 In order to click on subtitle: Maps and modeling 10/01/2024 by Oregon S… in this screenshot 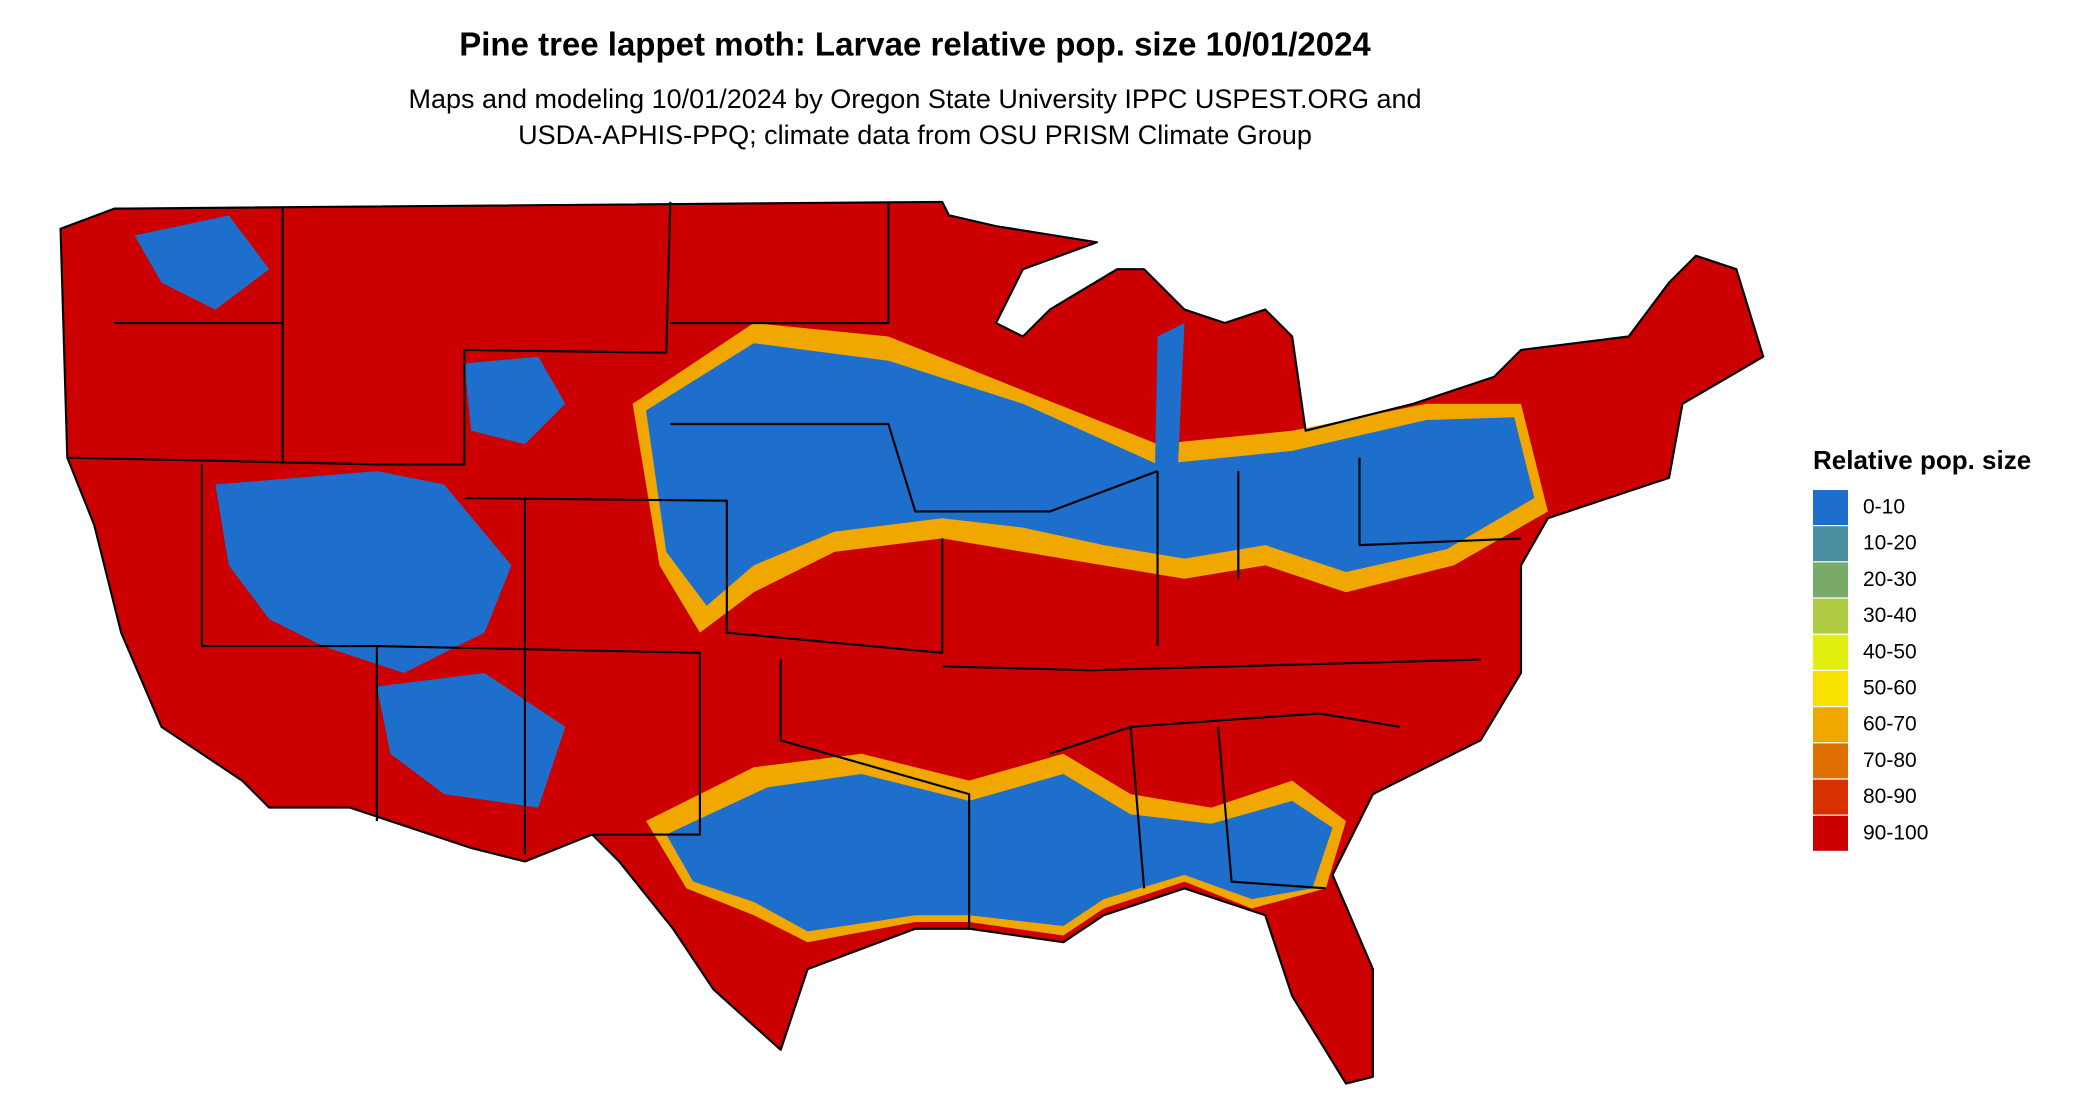, I will do `click(914, 99)`.